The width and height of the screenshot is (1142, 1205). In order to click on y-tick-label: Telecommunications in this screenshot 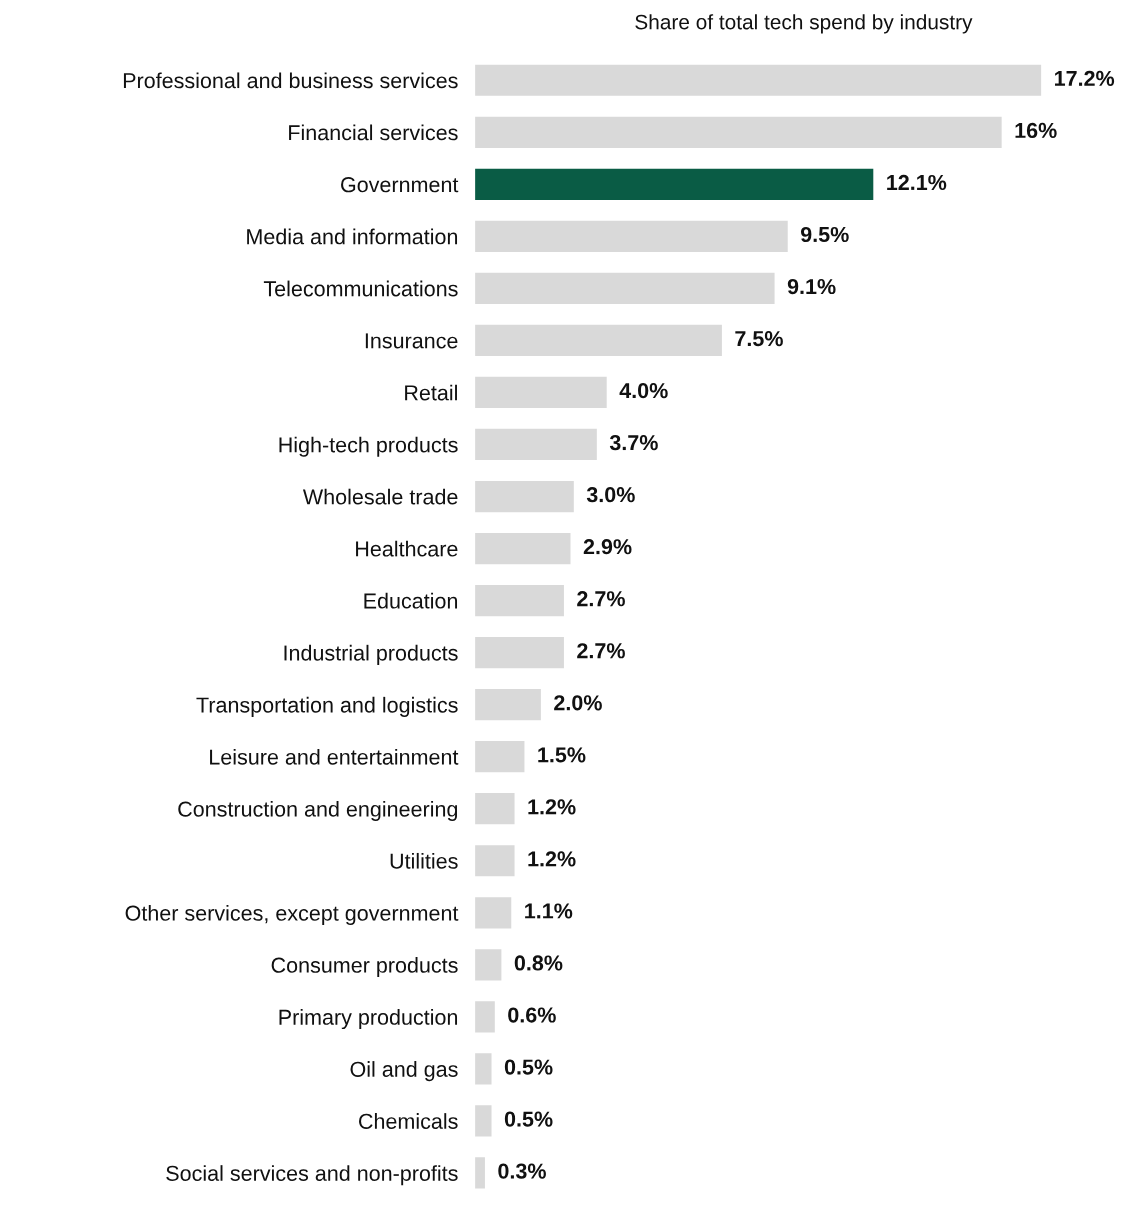, I will do `click(360, 288)`.